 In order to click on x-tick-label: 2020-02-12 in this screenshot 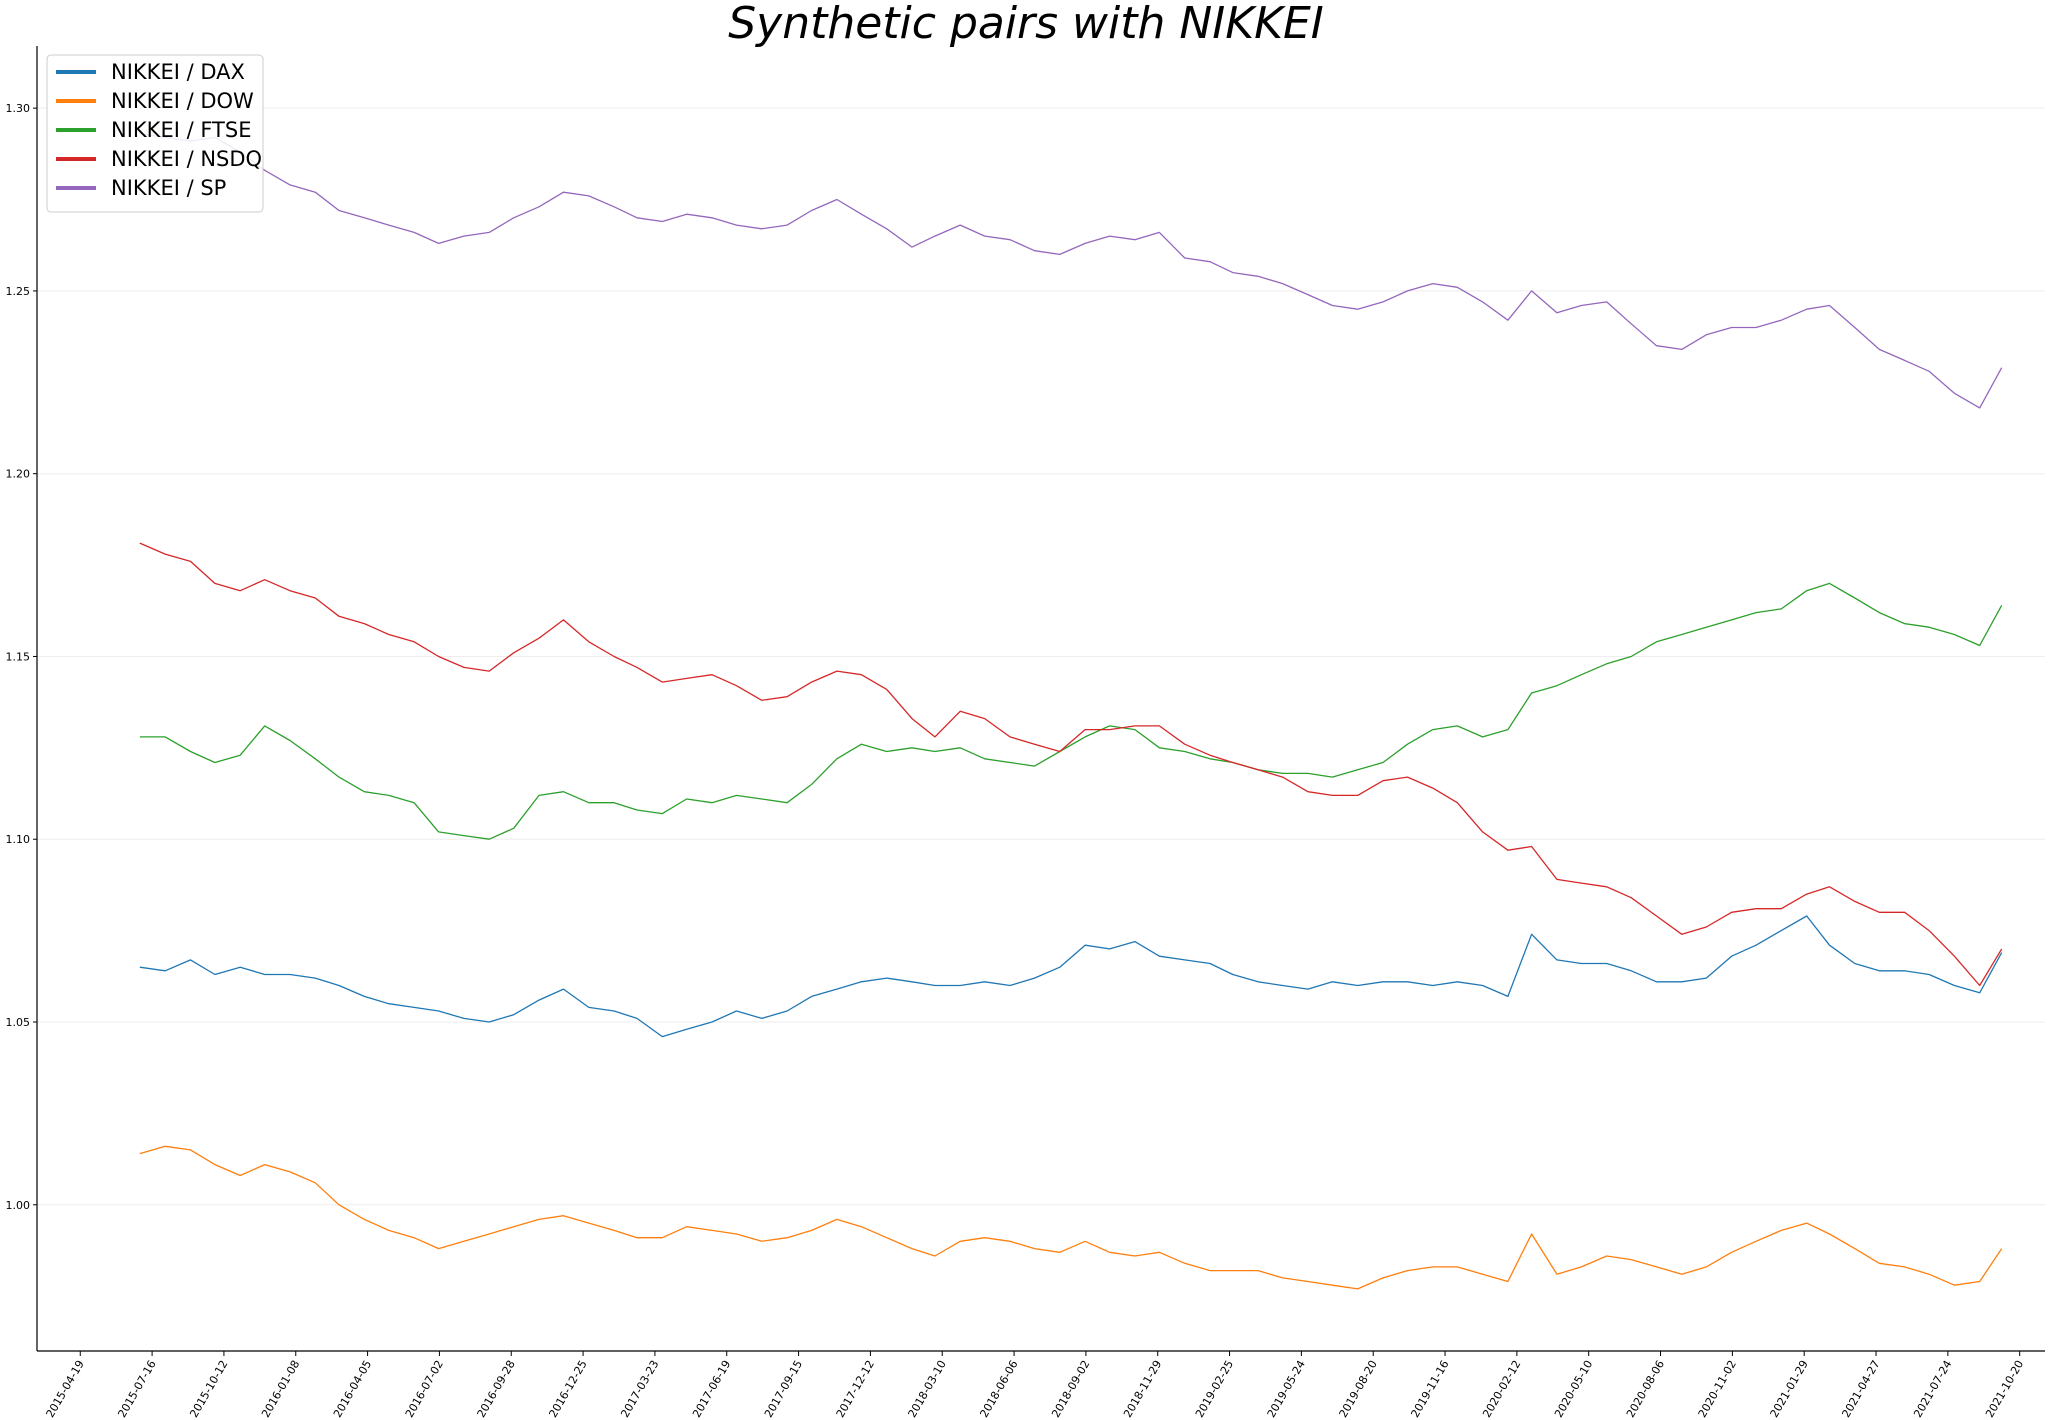, I will do `click(1501, 1389)`.